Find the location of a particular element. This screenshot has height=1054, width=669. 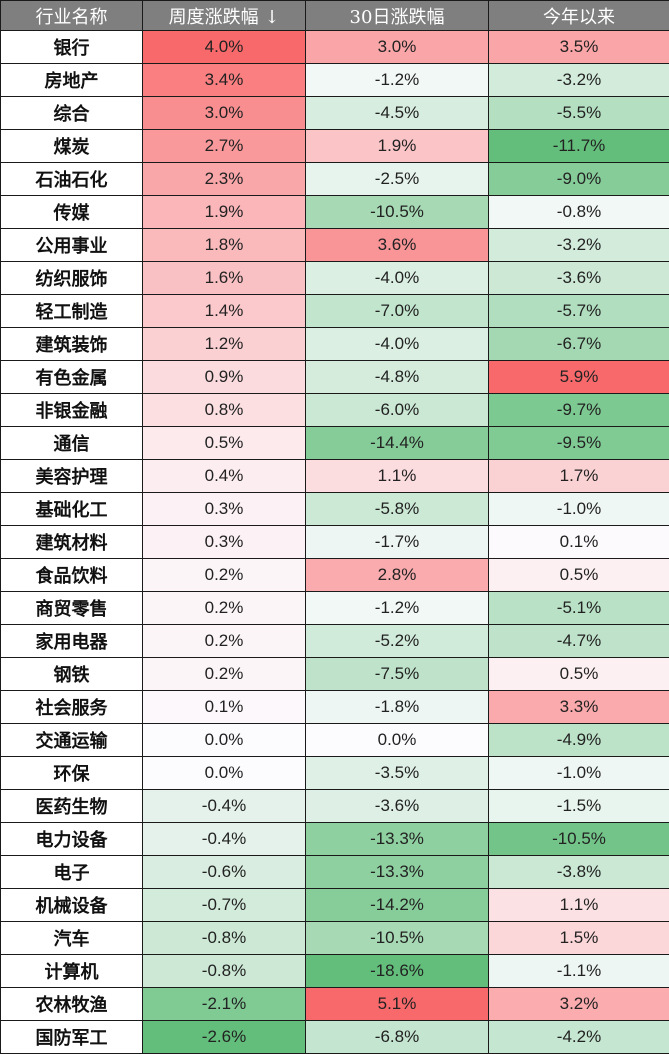

ytd-change-cell: -4.7% is located at coordinates (579, 641).